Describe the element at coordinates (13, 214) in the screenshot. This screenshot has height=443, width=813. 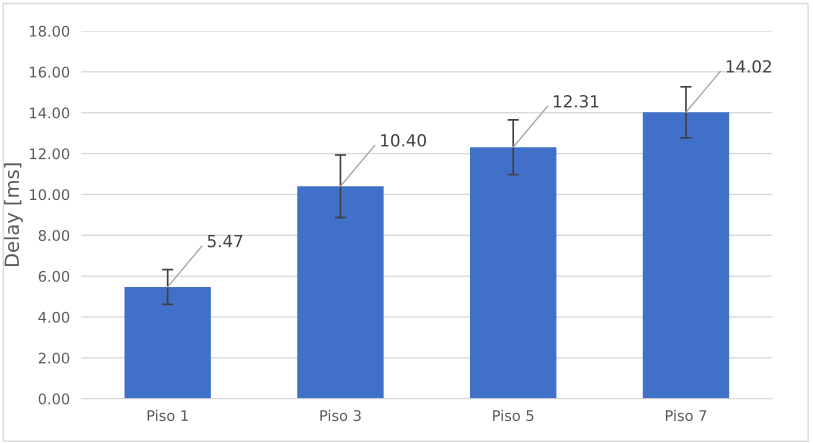
I see `y-axis-title: Delay [ms]` at that location.